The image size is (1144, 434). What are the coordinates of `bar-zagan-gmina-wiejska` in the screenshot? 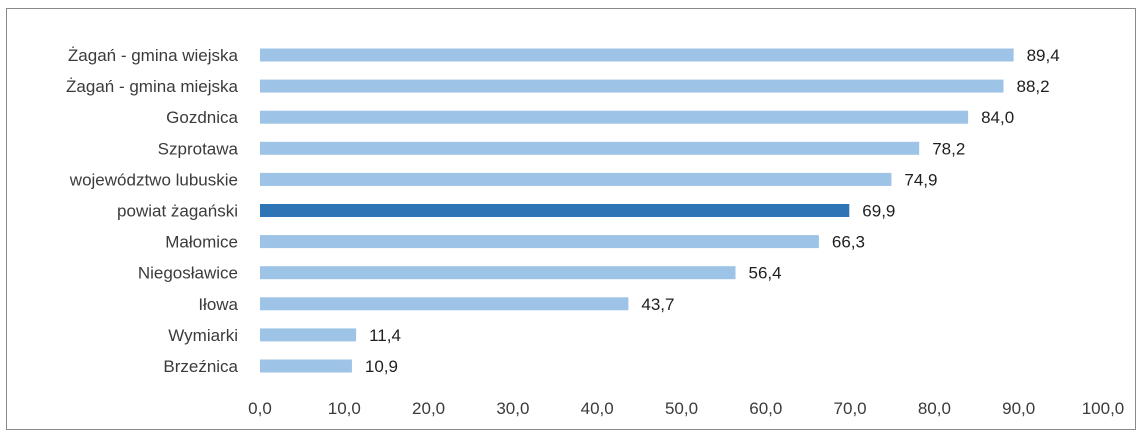 It's located at (637, 55).